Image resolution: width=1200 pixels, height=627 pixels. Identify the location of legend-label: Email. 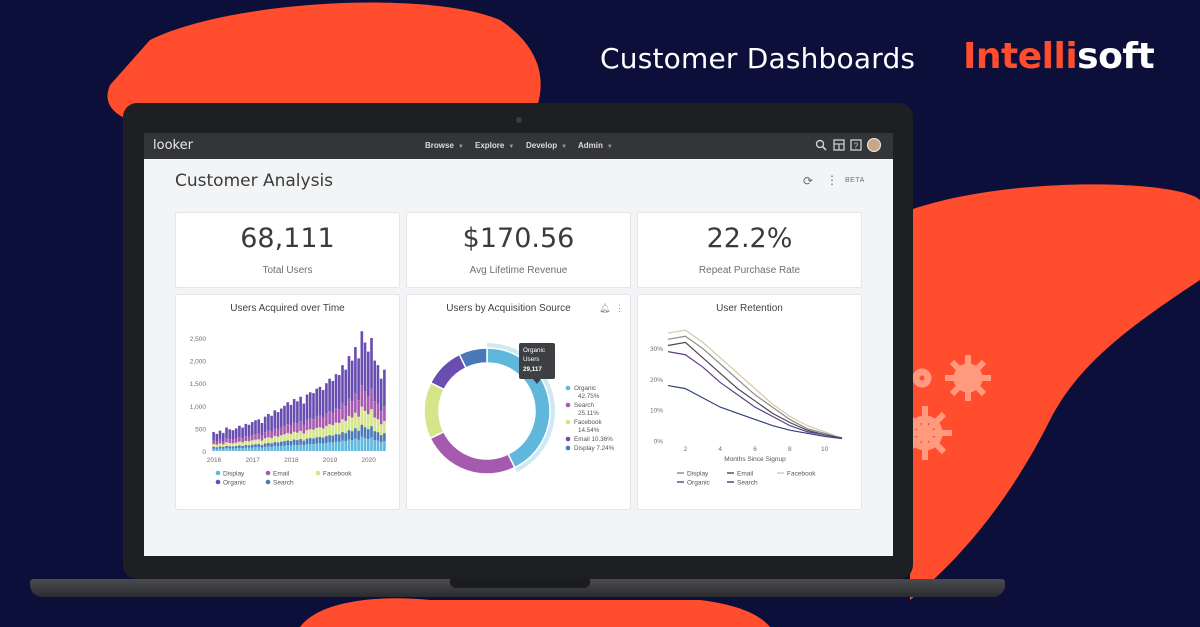
(745, 474).